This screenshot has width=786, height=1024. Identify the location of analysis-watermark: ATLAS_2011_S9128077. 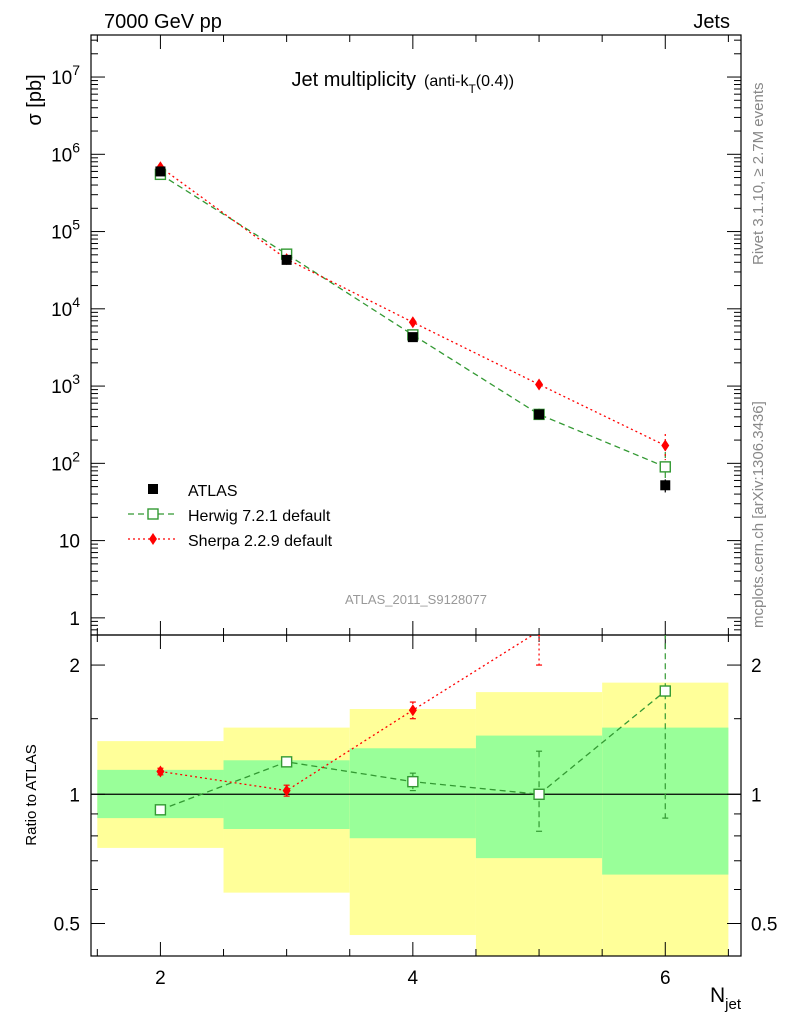
(416, 599).